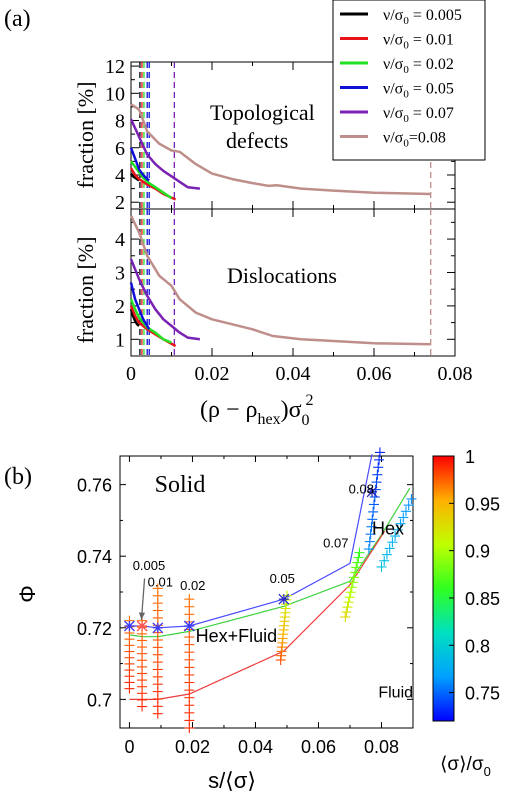 This screenshot has width=506, height=797. I want to click on panel-a-xlabel-sub: hex, so click(268, 419).